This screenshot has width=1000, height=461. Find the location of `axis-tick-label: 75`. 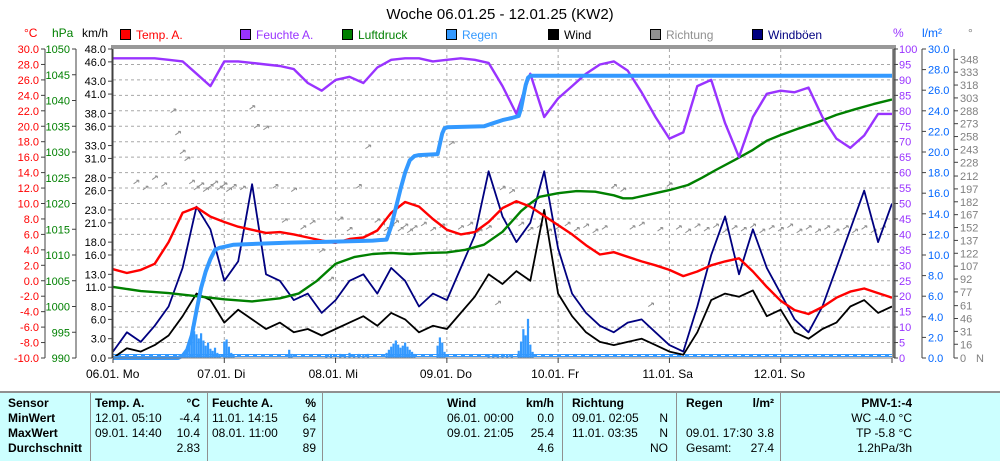

axis-tick-label: 75 is located at coordinates (905, 127).